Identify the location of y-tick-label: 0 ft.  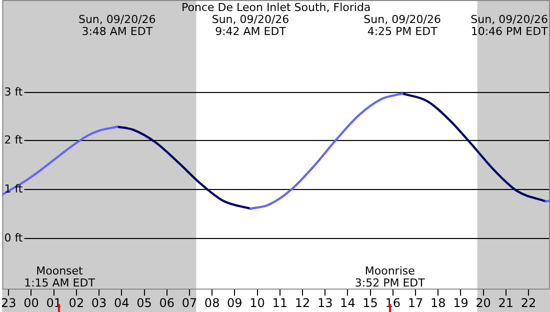
(14, 237).